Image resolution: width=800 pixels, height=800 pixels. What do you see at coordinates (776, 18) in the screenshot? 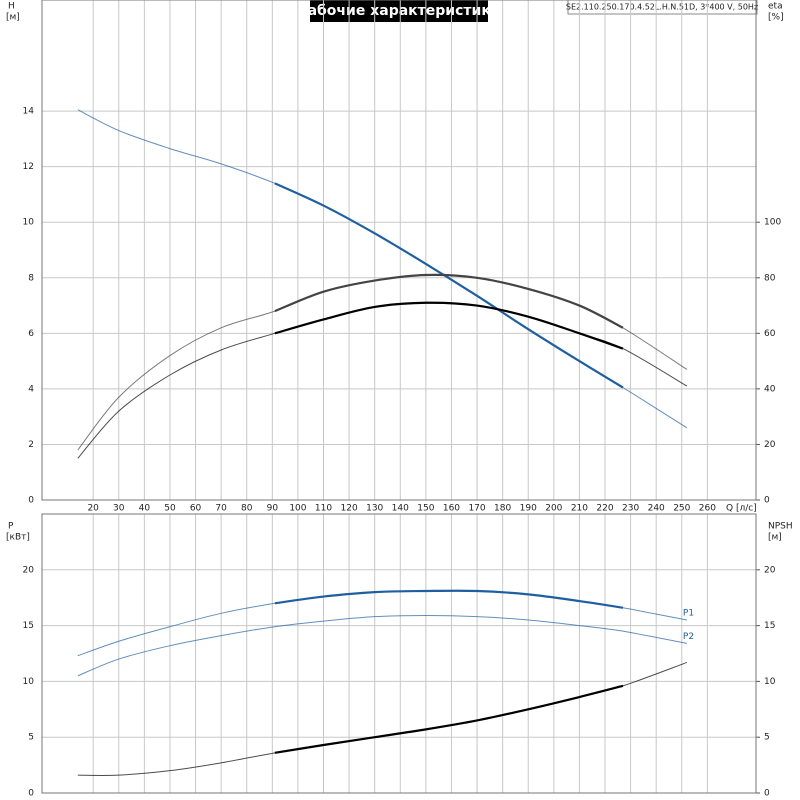
I see `y2-axis-unit: [%]` at bounding box center [776, 18].